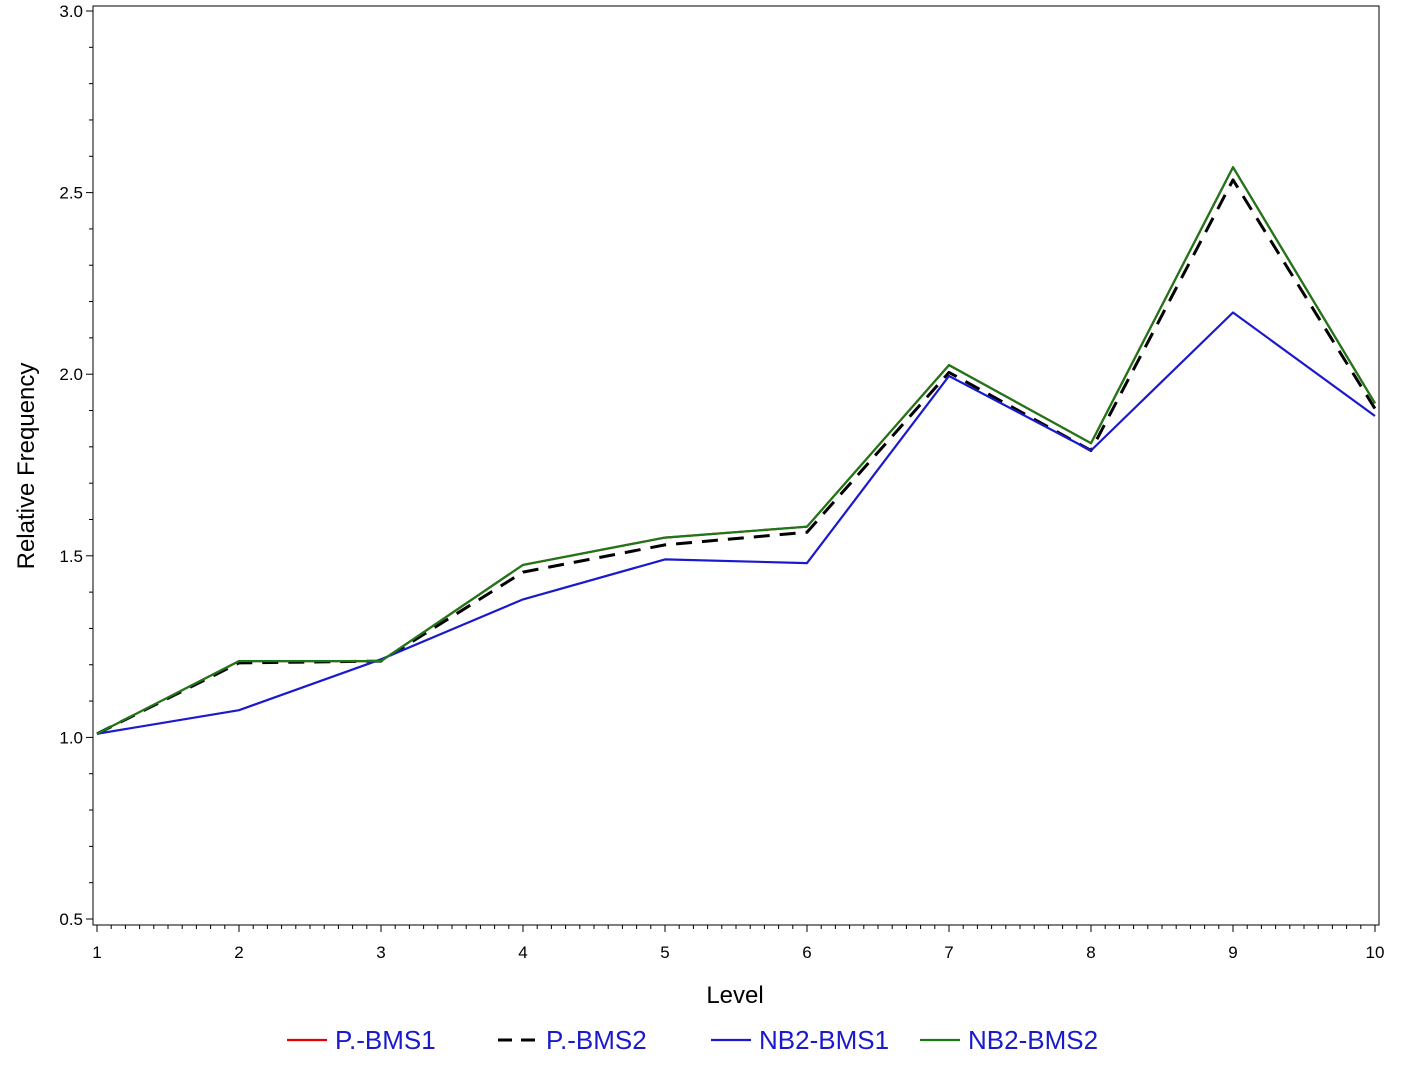 The image size is (1408, 1079). What do you see at coordinates (738, 943) in the screenshot?
I see `x-axis: 1 2 3 4 5 6 7 8 9 10` at bounding box center [738, 943].